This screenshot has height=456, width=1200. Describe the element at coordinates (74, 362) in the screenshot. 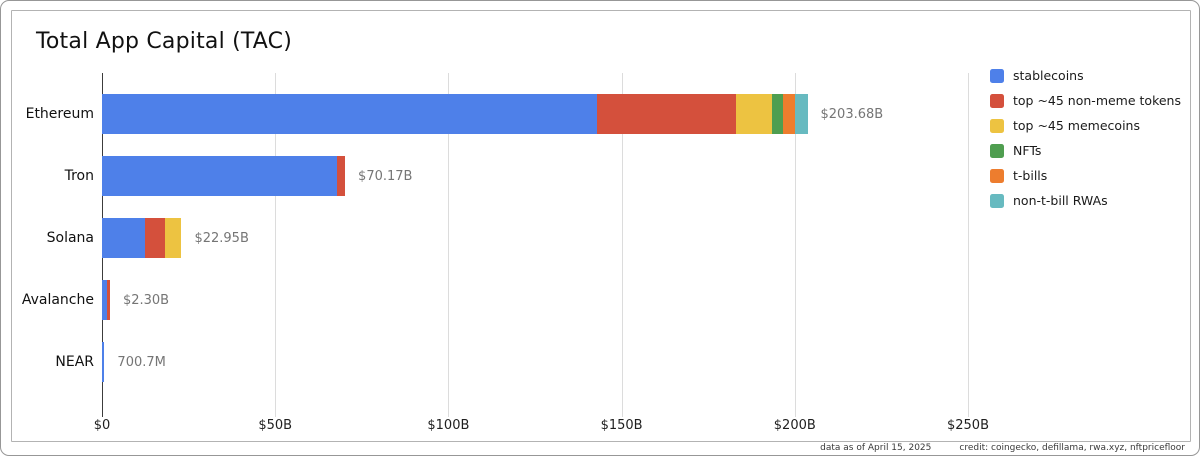

I see `category-label-near: NEAR` at that location.